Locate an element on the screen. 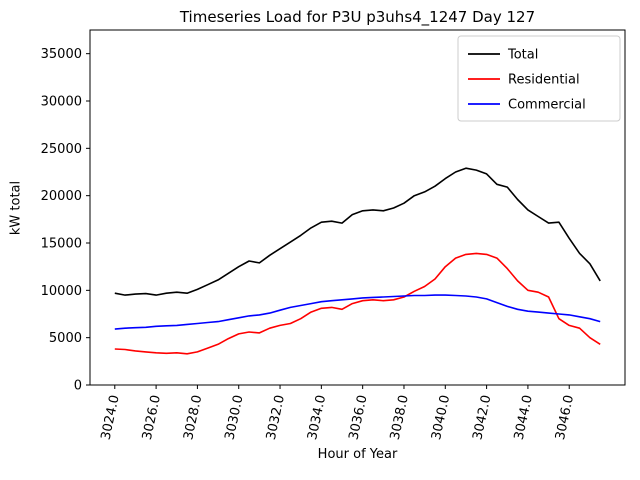 The width and height of the screenshot is (640, 480). x-tick-label: 3024.0 is located at coordinates (111, 418).